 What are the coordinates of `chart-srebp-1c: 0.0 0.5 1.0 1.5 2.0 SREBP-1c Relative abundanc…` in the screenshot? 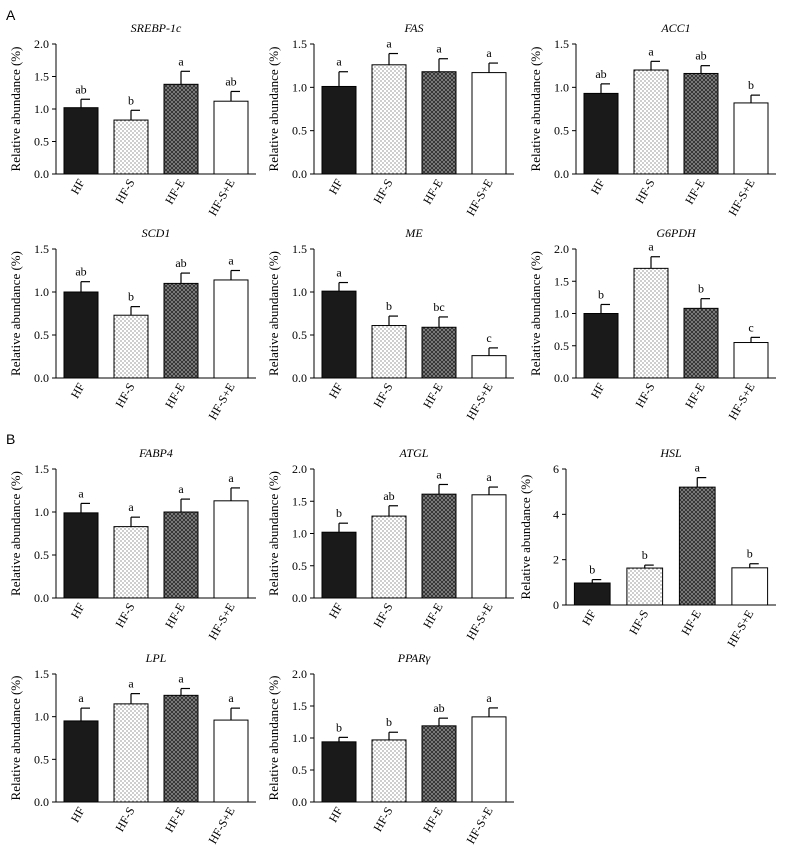 It's located at (132, 119).